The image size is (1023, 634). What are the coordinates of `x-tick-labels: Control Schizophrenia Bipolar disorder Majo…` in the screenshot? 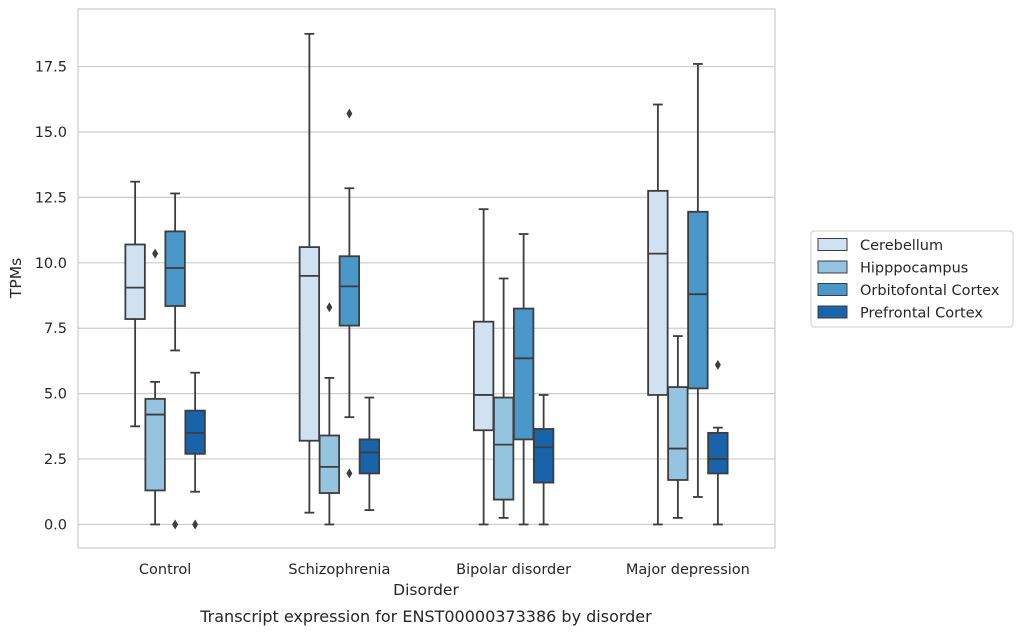 It's located at (444, 570).